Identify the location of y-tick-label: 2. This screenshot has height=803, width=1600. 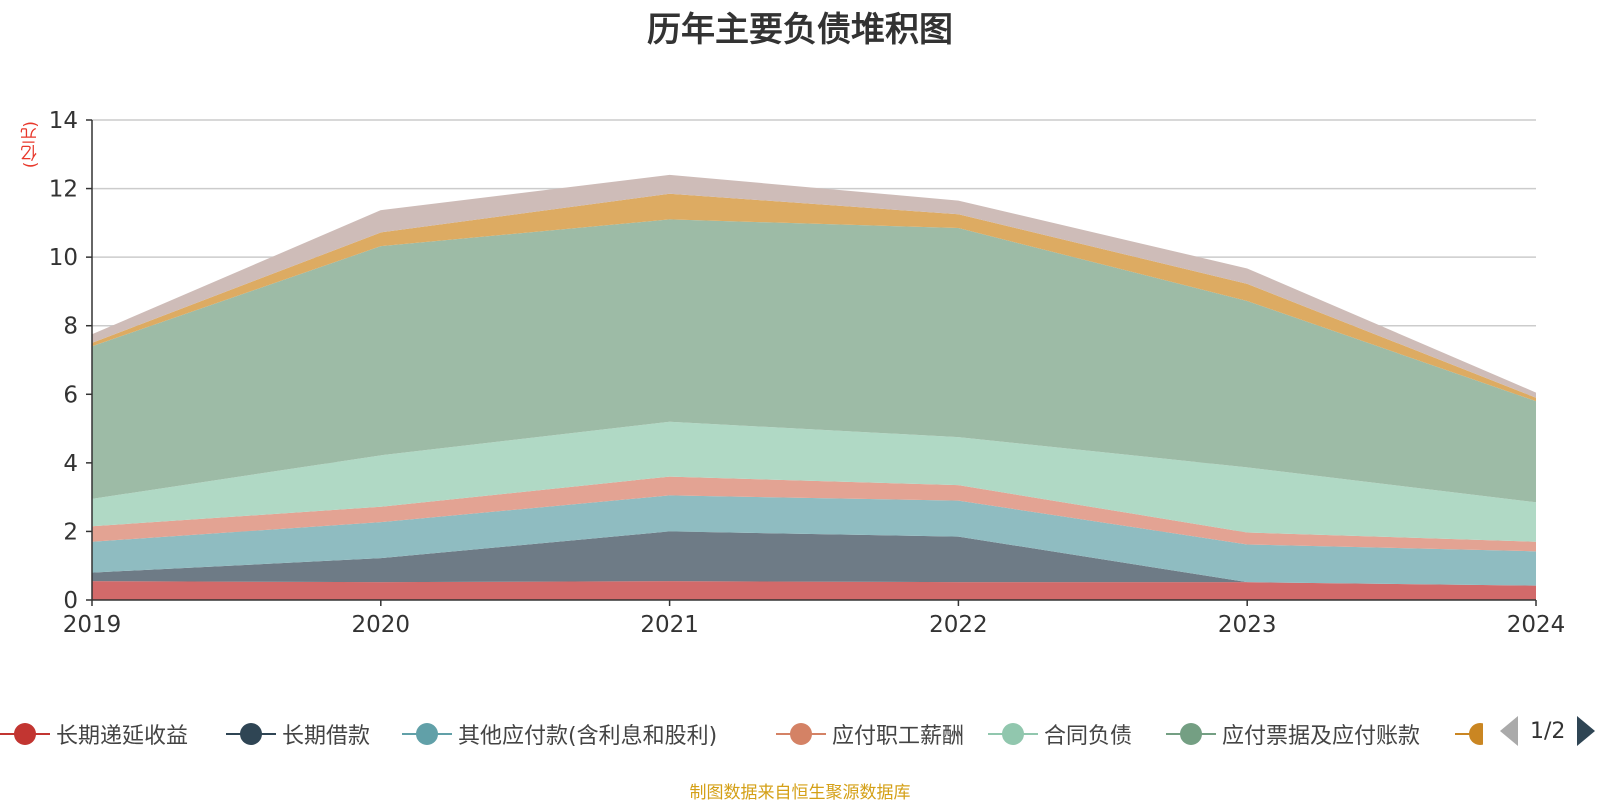
(70, 532).